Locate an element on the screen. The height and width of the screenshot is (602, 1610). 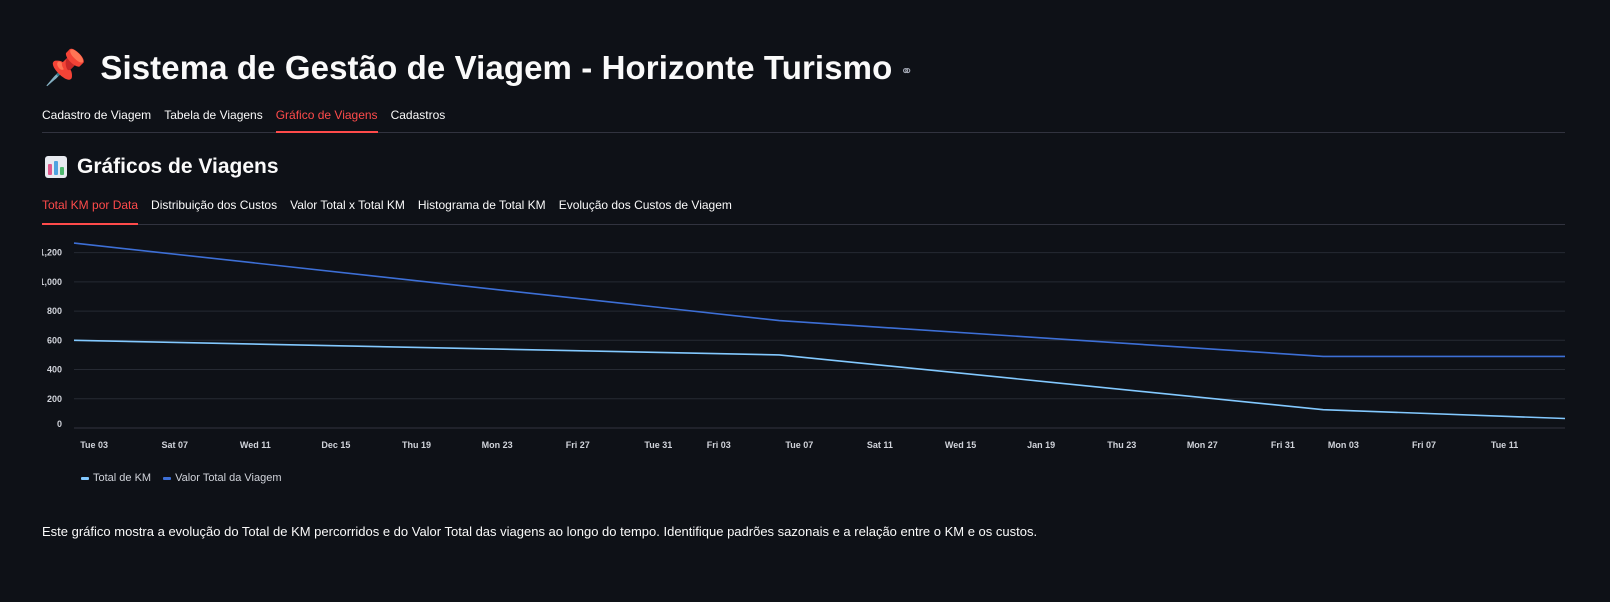
x-tick-label: Tue 03 is located at coordinates (94, 445).